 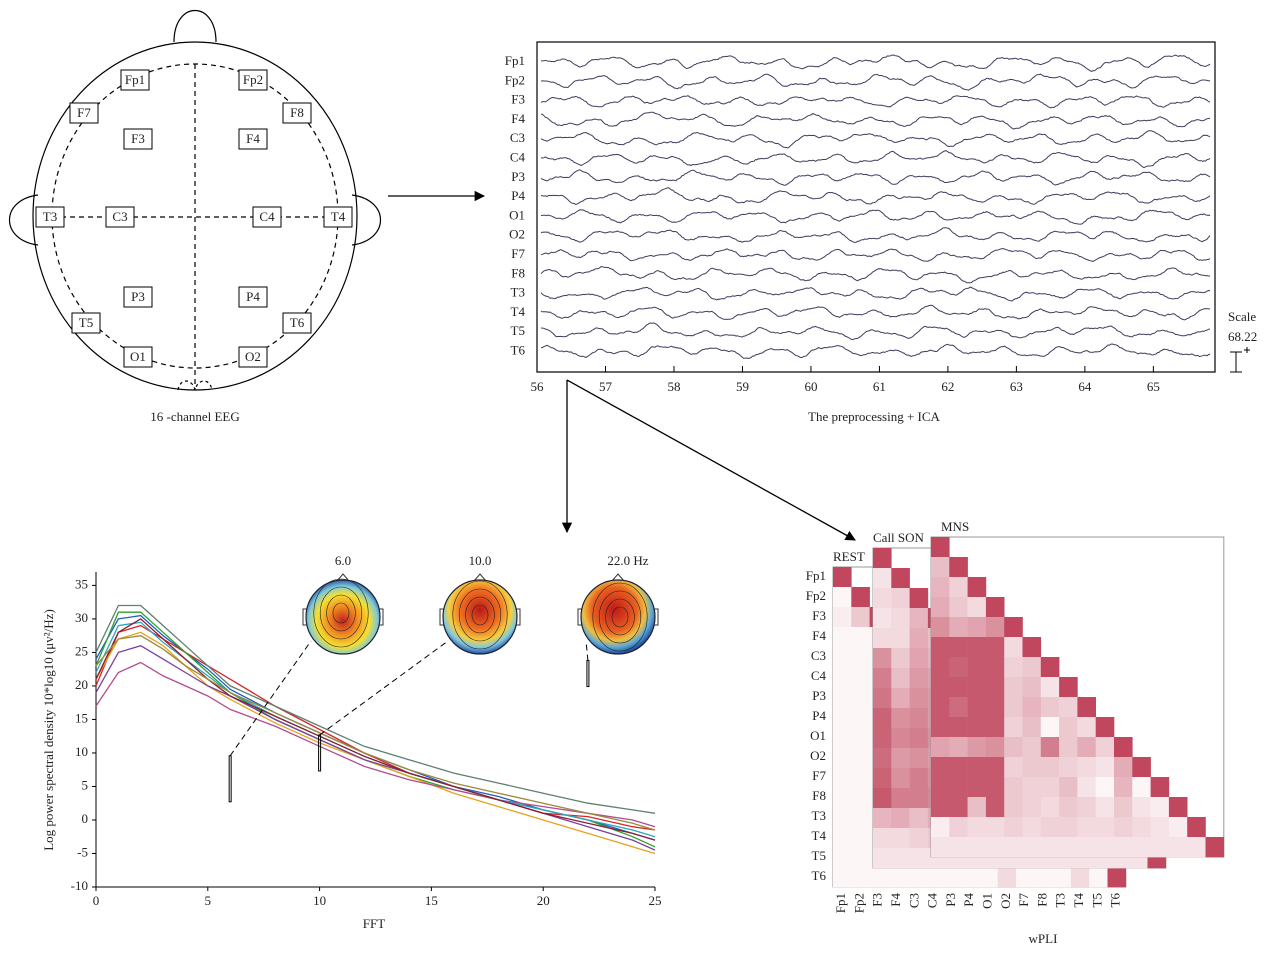 What do you see at coordinates (587, 650) in the screenshot?
I see `topomap-connector` at bounding box center [587, 650].